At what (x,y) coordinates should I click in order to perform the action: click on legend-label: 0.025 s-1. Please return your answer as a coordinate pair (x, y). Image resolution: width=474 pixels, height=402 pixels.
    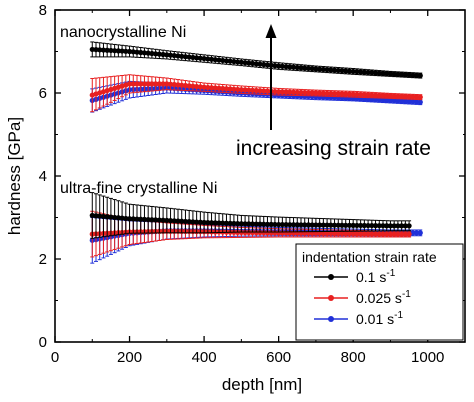
    Looking at the image, I should click on (383, 297).